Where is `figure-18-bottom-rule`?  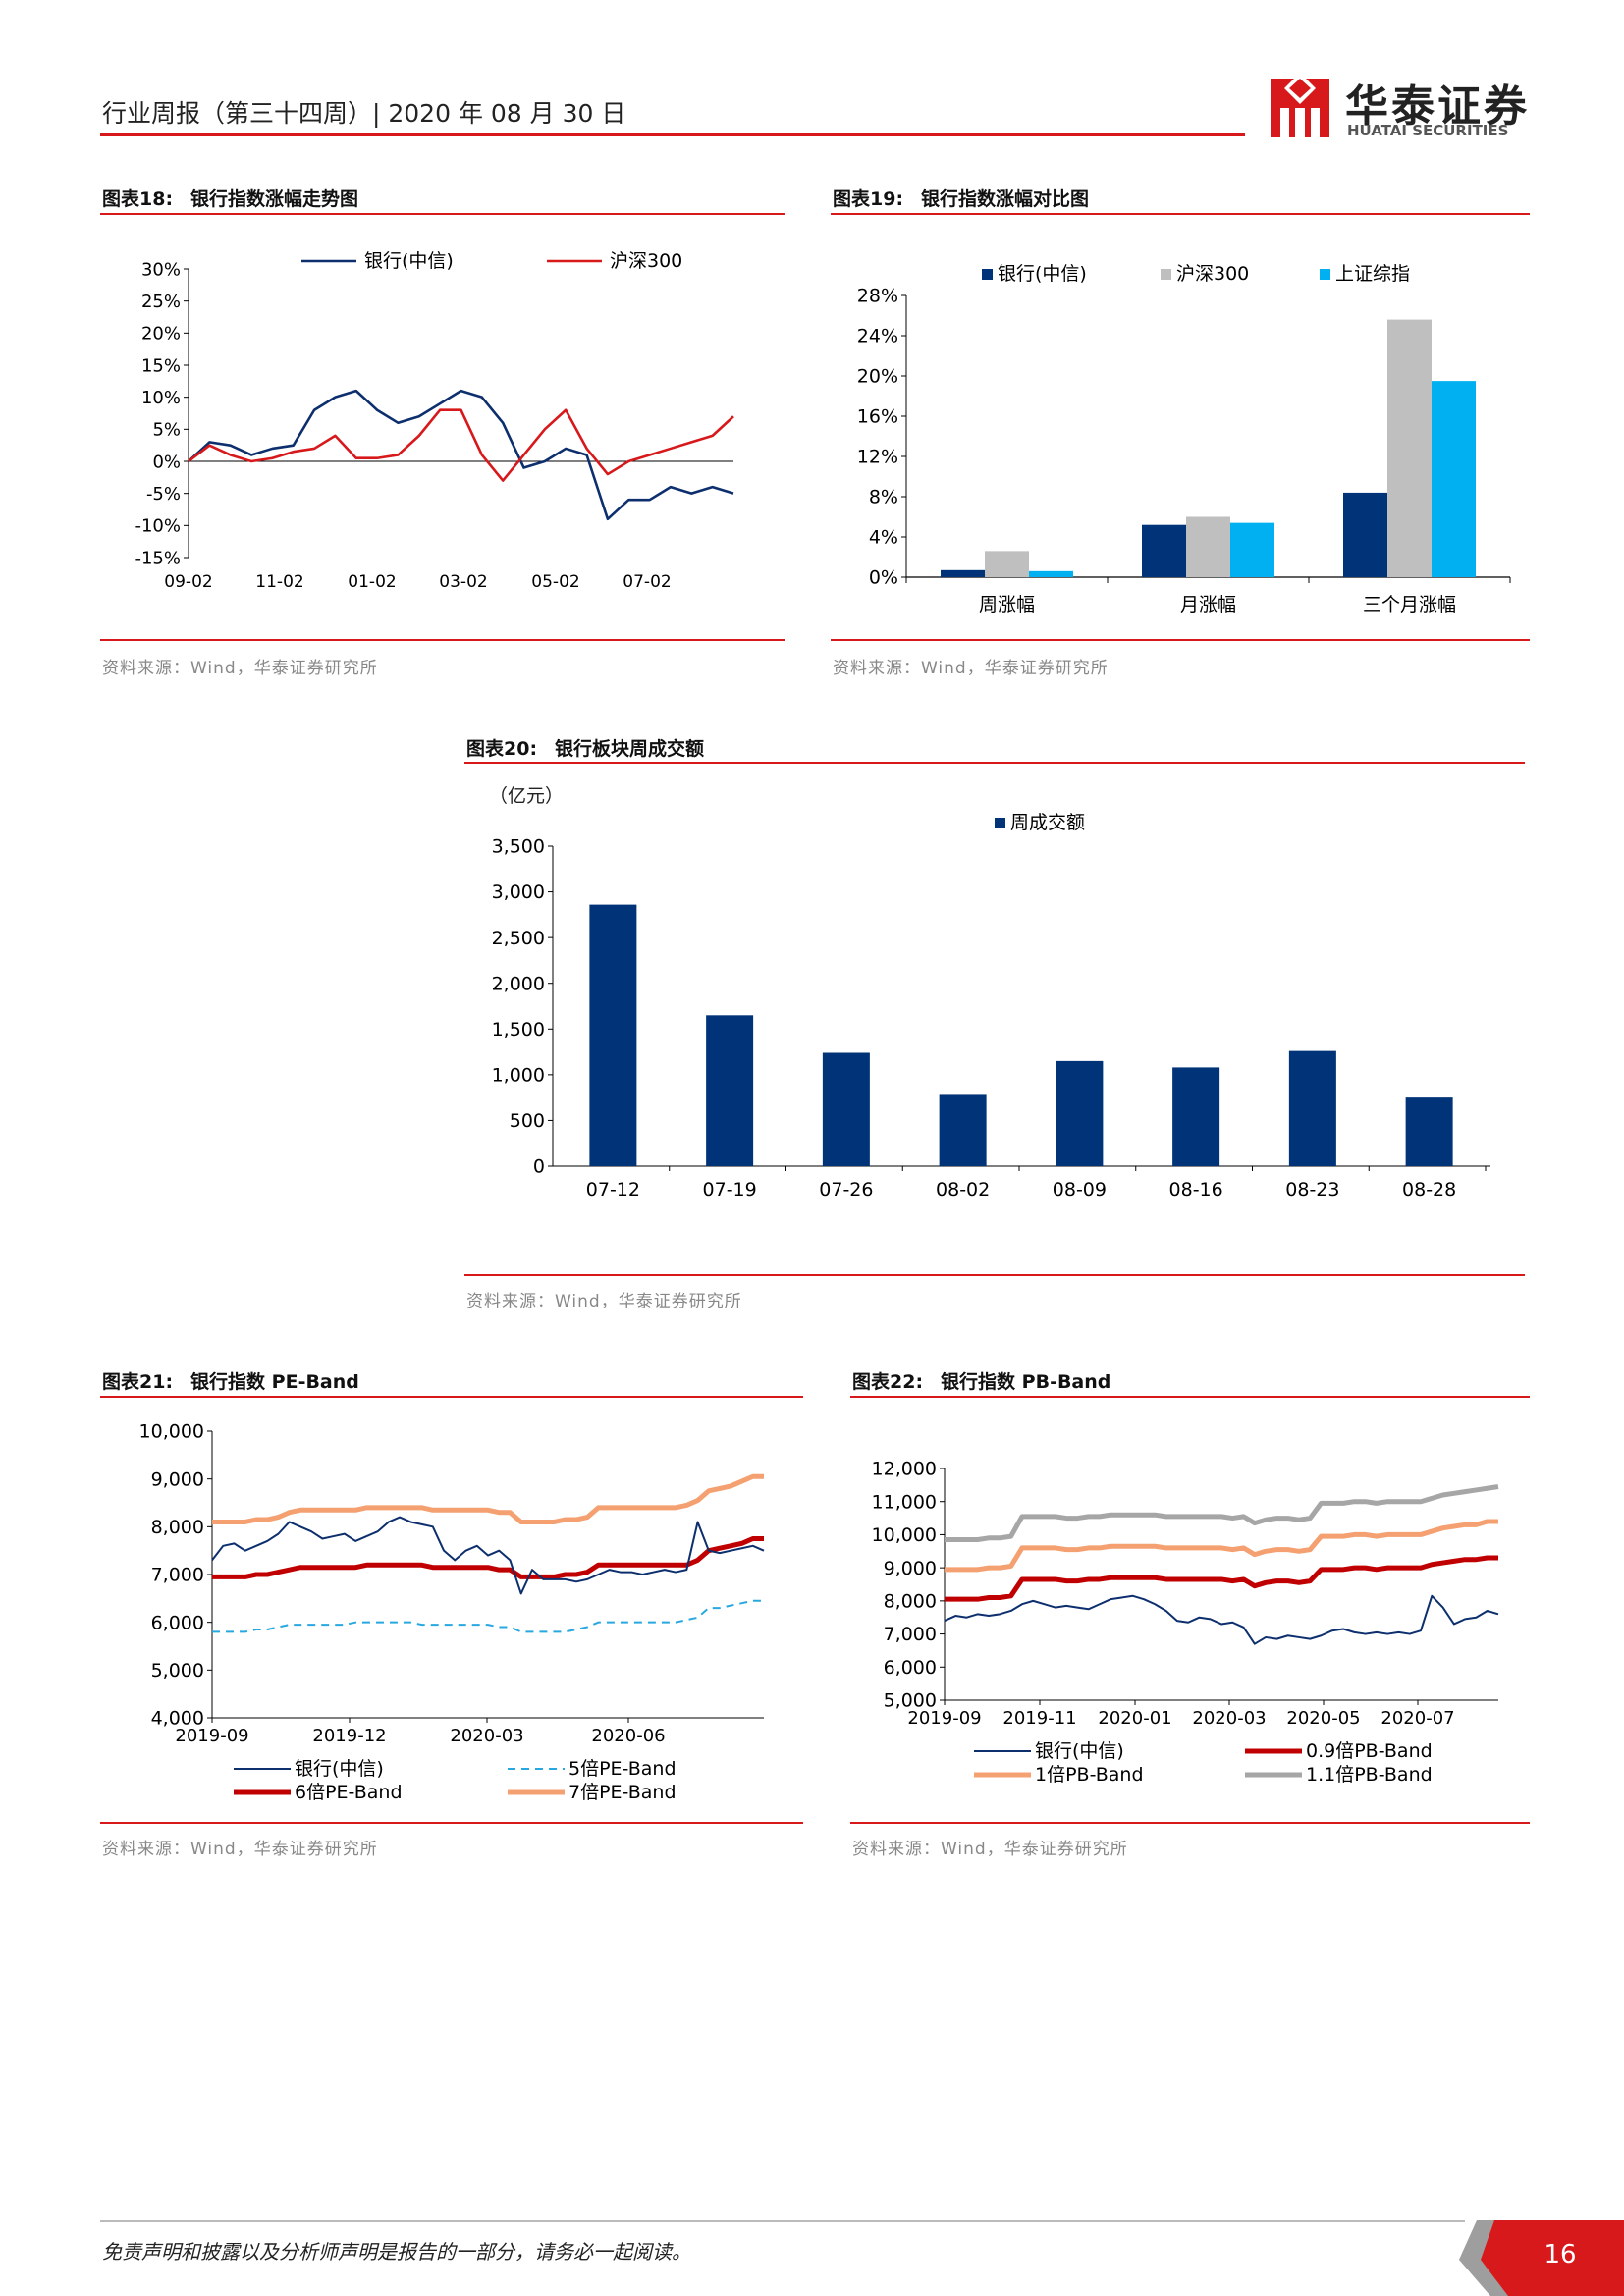
figure-18-bottom-rule is located at coordinates (442, 640).